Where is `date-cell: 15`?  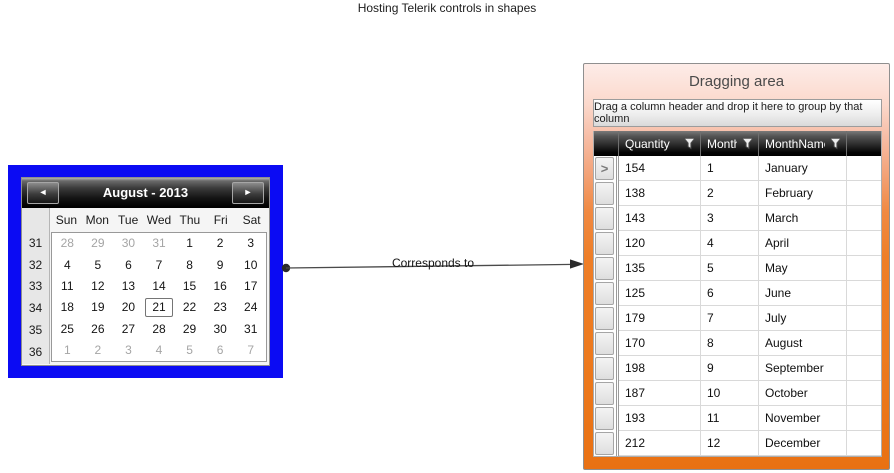
date-cell: 15 is located at coordinates (189, 285).